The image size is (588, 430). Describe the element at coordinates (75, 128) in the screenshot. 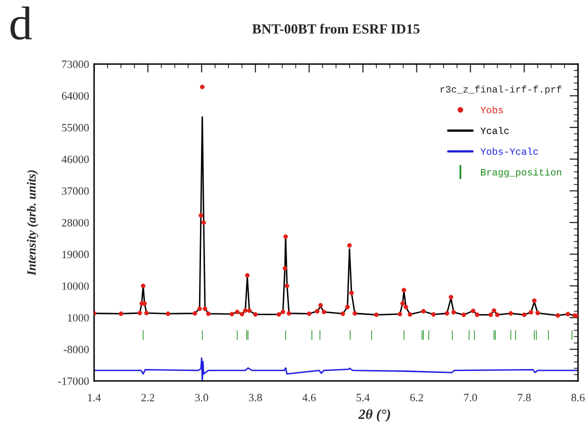

I see `y-tick-label: 55000` at that location.